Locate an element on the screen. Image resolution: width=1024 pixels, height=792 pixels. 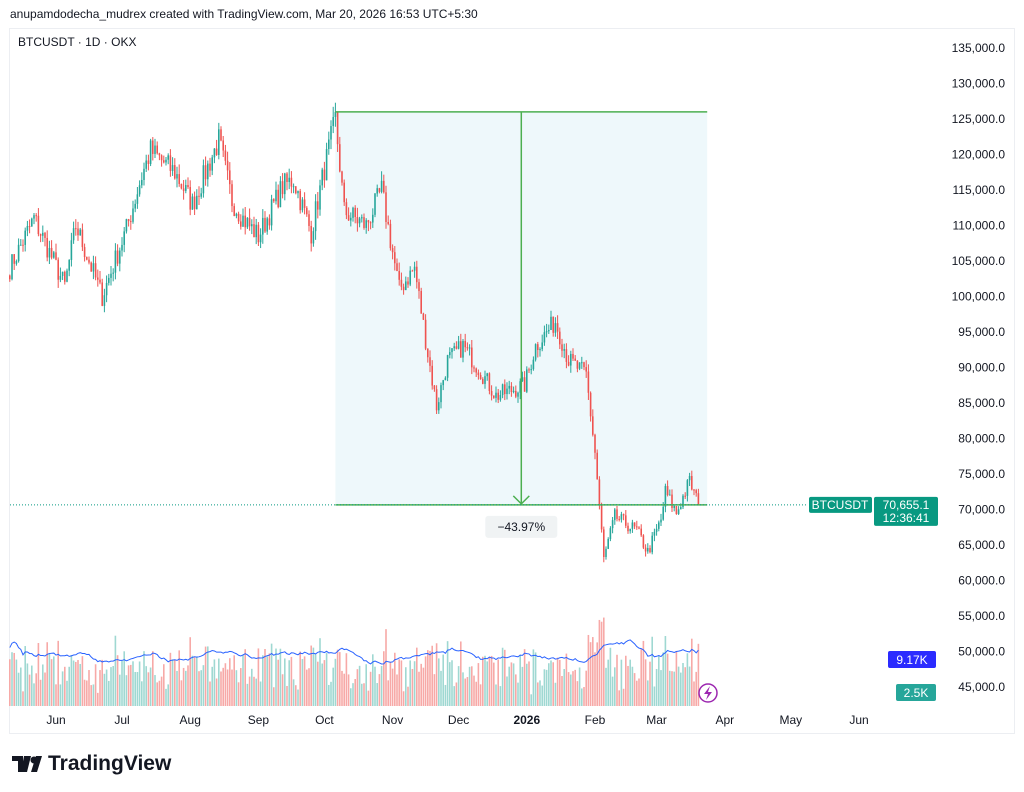
x-tick-label: Aug is located at coordinates (190, 720).